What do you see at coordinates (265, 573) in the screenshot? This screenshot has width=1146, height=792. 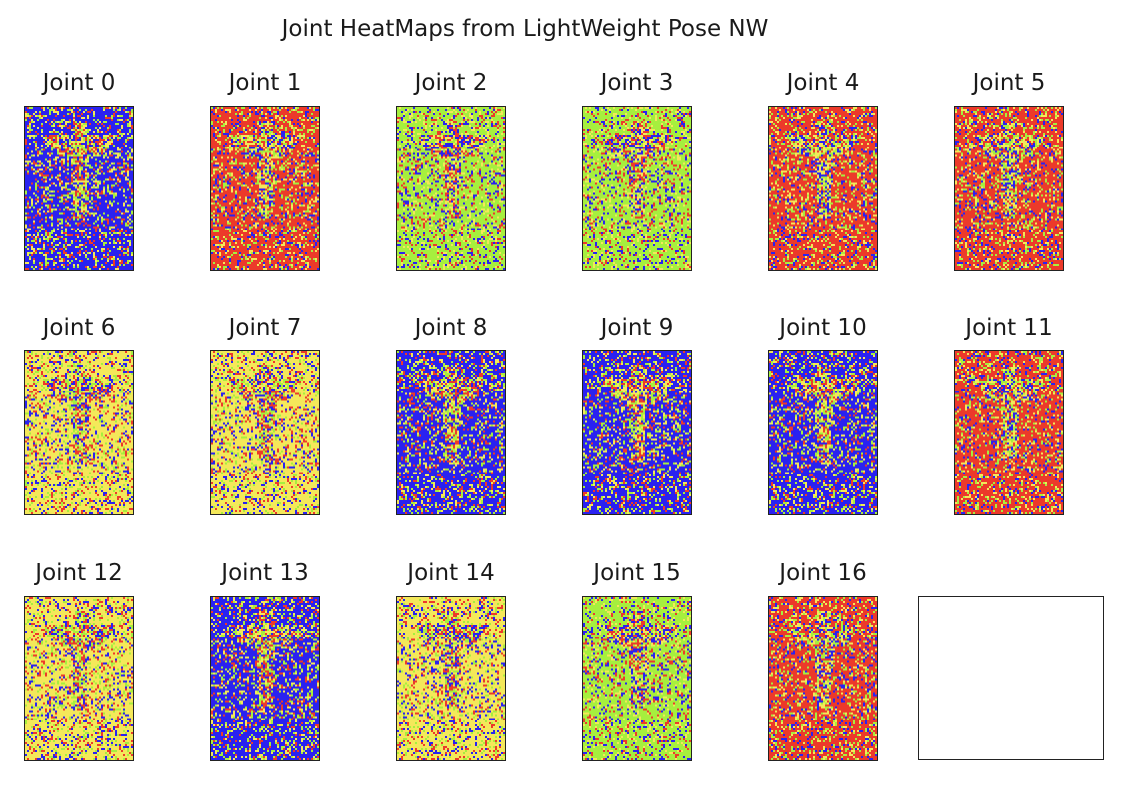 I see `panel-title: Joint 13` at bounding box center [265, 573].